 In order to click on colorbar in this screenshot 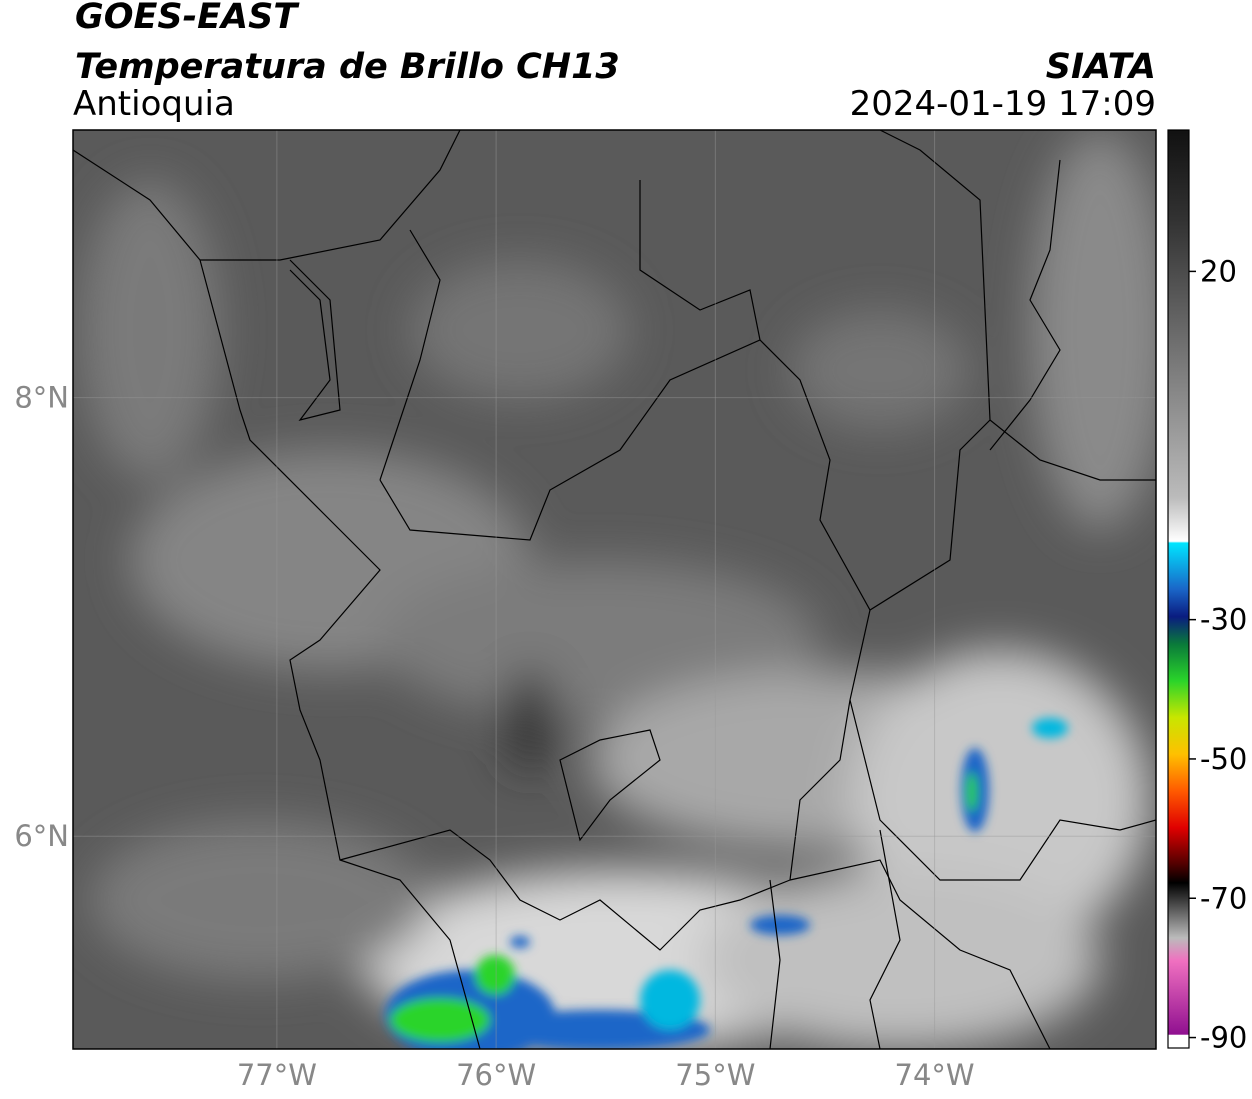, I will do `click(1178, 589)`.